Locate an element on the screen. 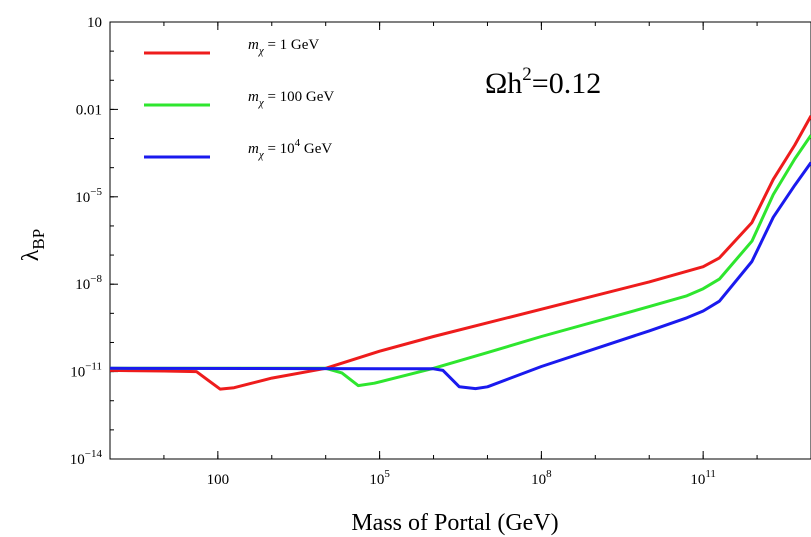 The image size is (811, 537). y-tick-label-2: 10⁻⁵ is located at coordinates (88, 196).